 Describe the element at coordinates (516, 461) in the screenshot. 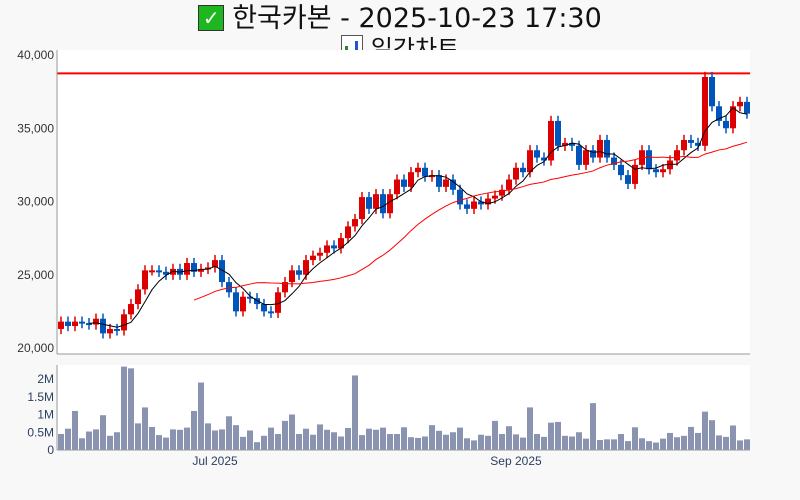

I see `x-tick-label: Sep 2025` at that location.